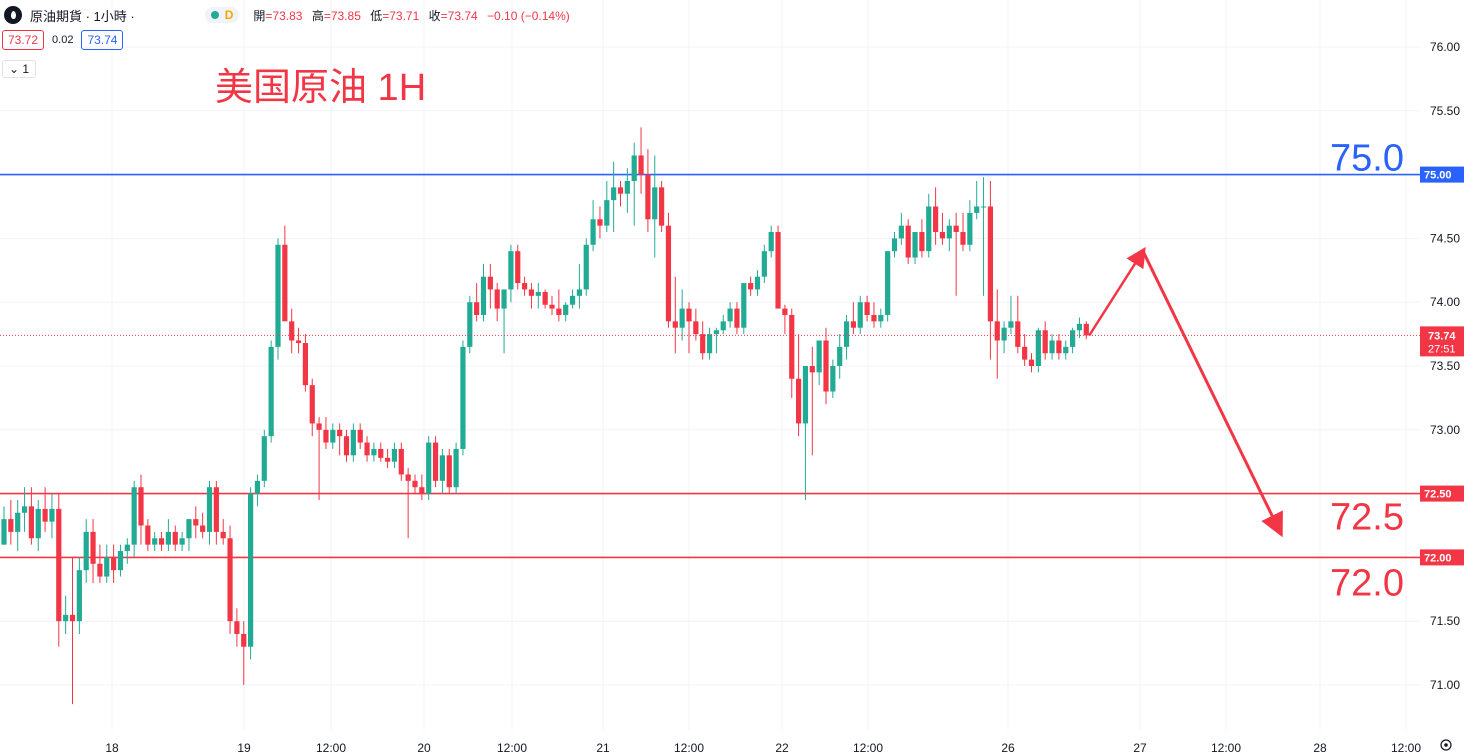  I want to click on indicator-toggle: ⌄ 1, so click(19, 69).